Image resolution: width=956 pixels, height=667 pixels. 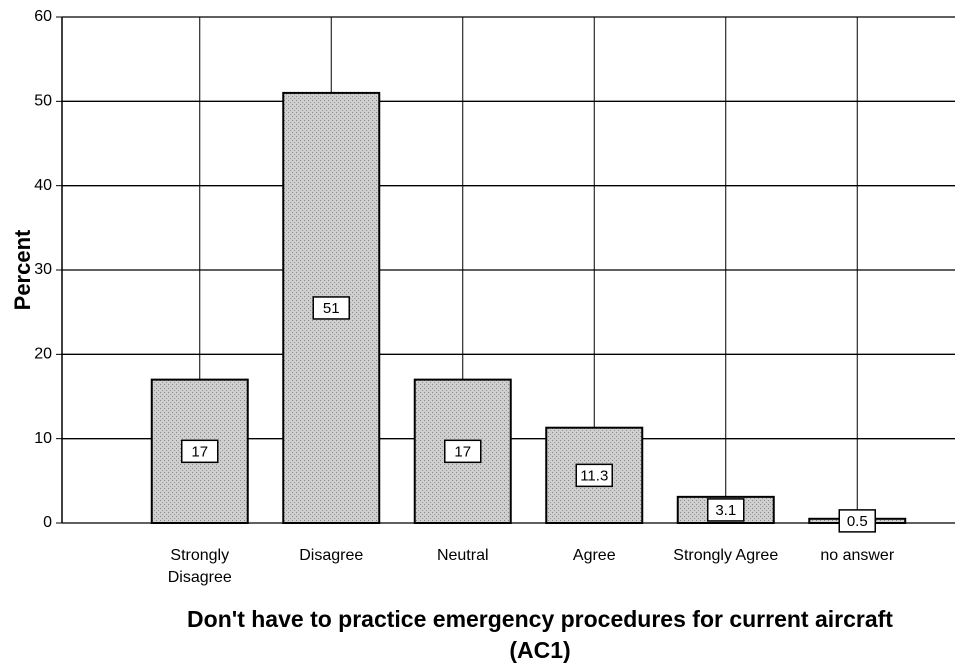 What do you see at coordinates (43, 185) in the screenshot?
I see `y-tick-label: 40` at bounding box center [43, 185].